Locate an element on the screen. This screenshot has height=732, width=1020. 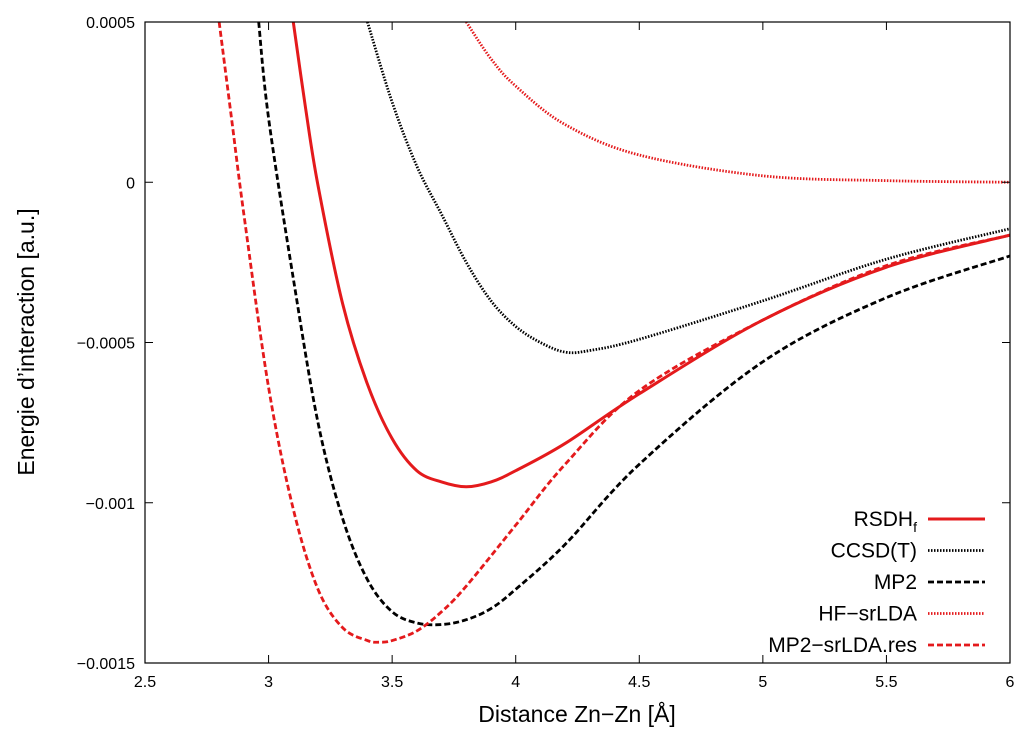
x-tick-label: 3 is located at coordinates (268, 682).